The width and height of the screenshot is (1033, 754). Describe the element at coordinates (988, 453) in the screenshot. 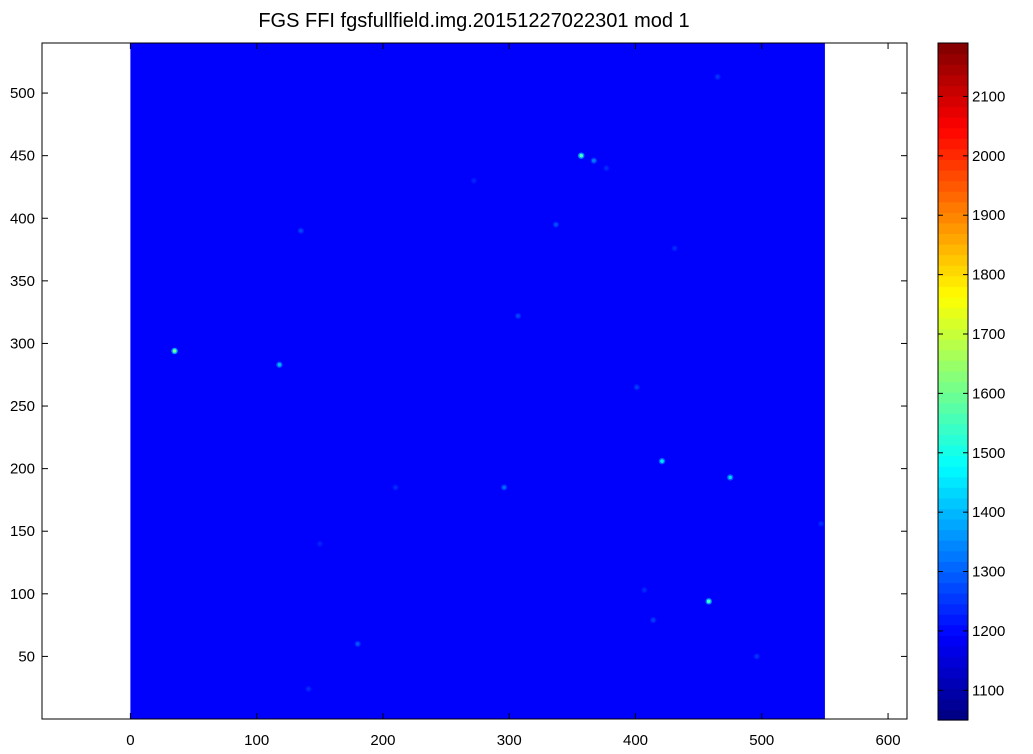

I see `colorbar-tick-label: 1500` at that location.